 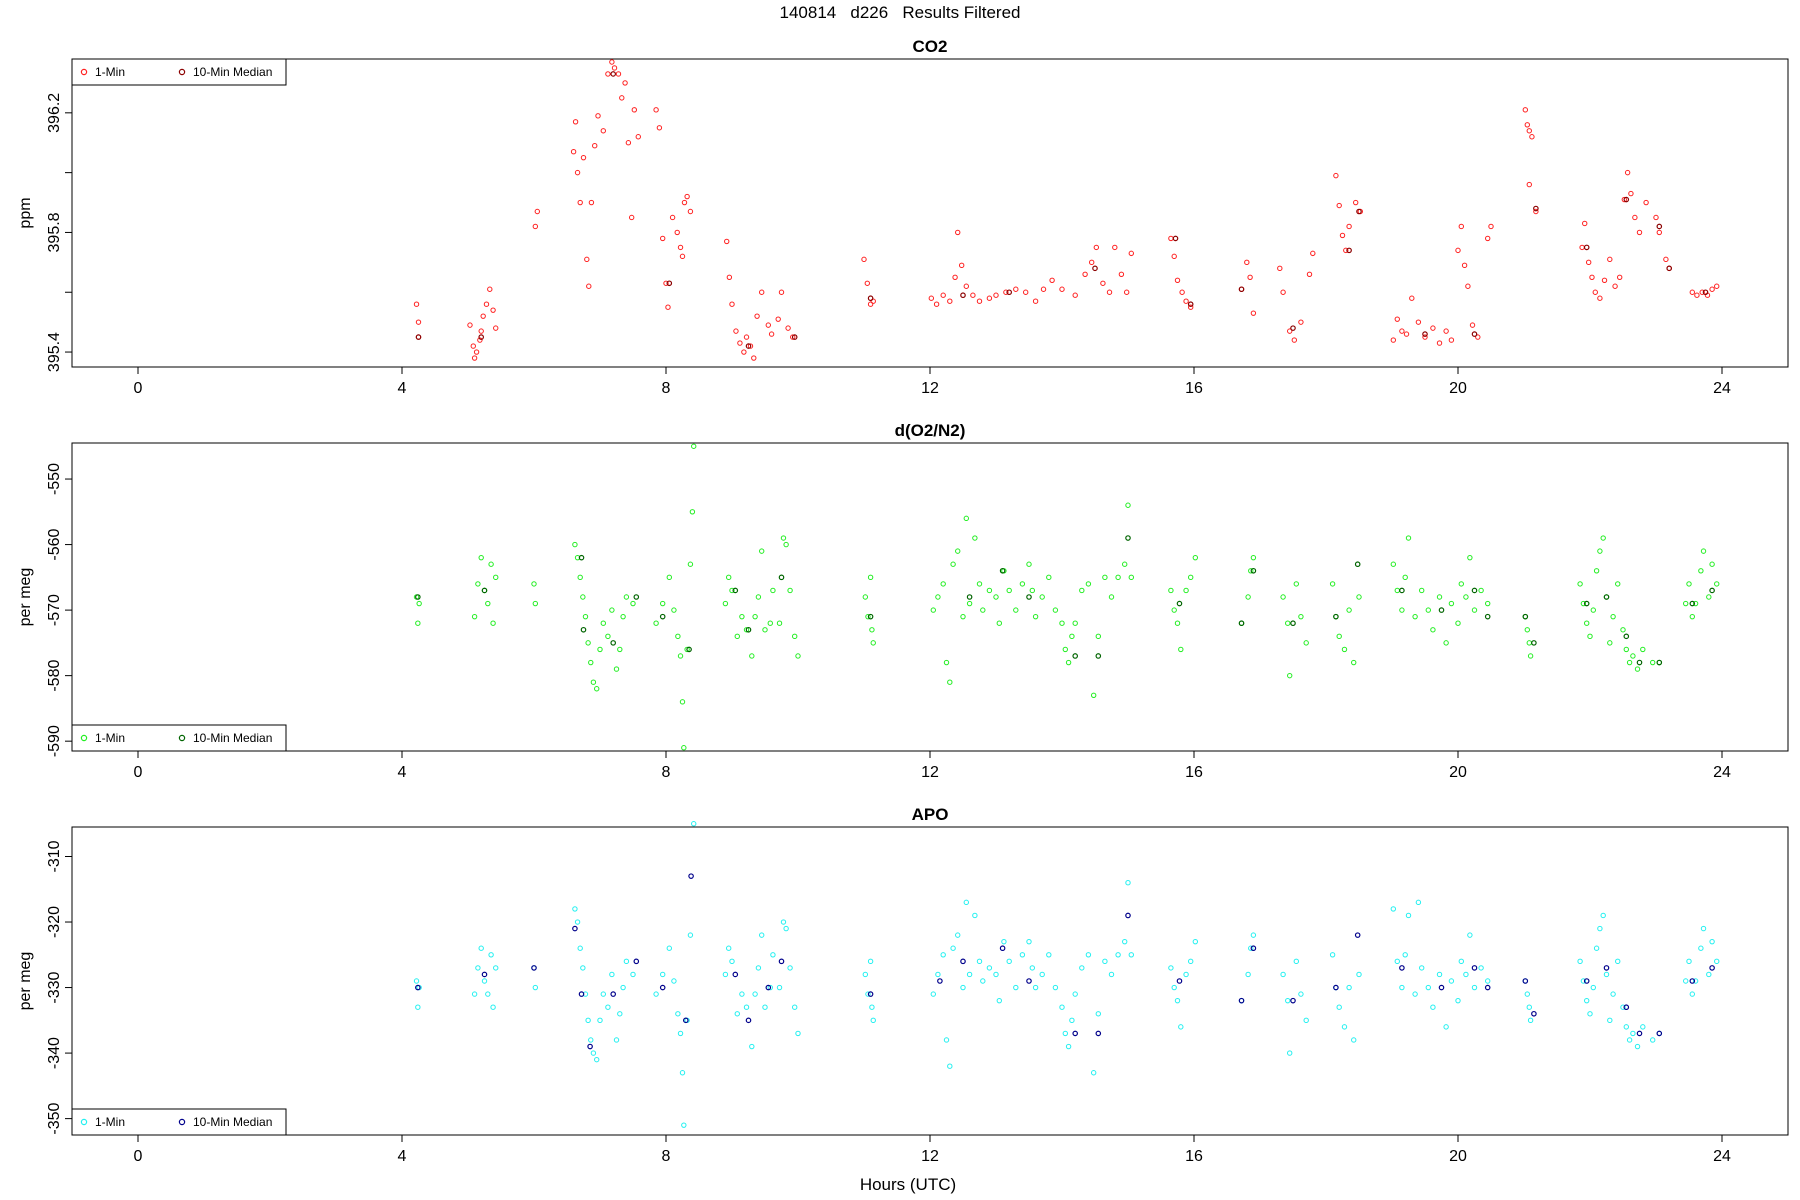 I want to click on chart-title: d(O2/N2), so click(x=930, y=430).